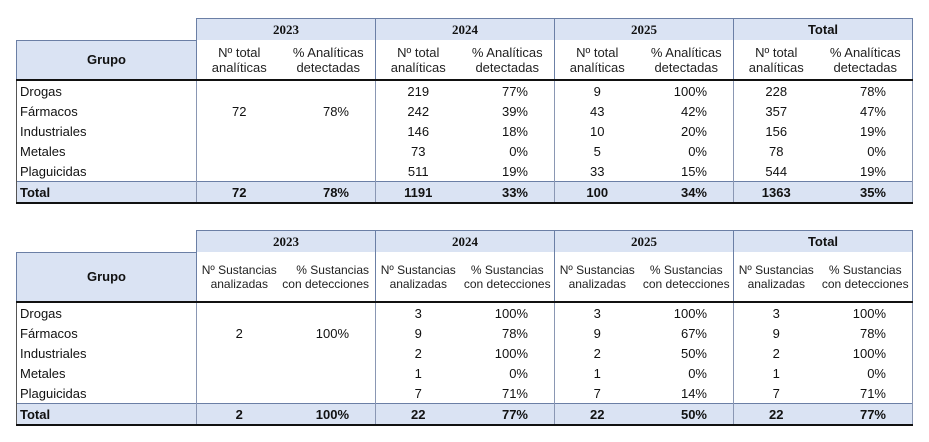 The width and height of the screenshot is (929, 442). Describe the element at coordinates (418, 60) in the screenshot. I see `col-n-2024: Nº total analíticas` at that location.